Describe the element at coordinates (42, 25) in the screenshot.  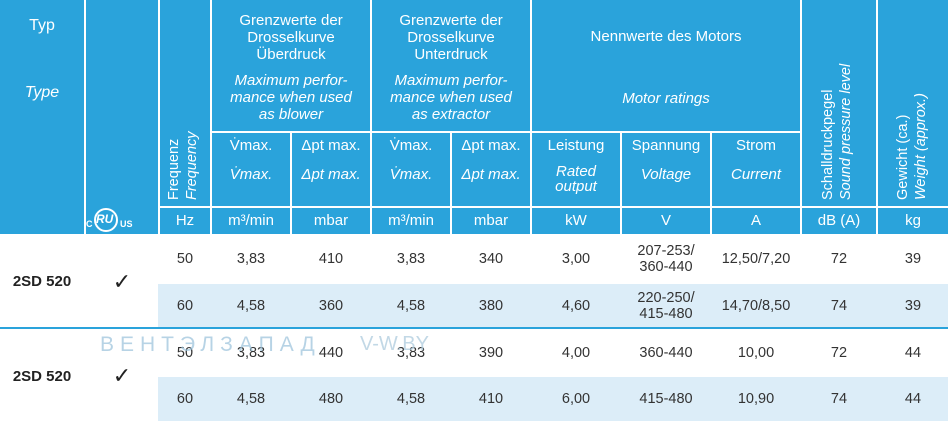
I see `header-typ: Typ` at that location.